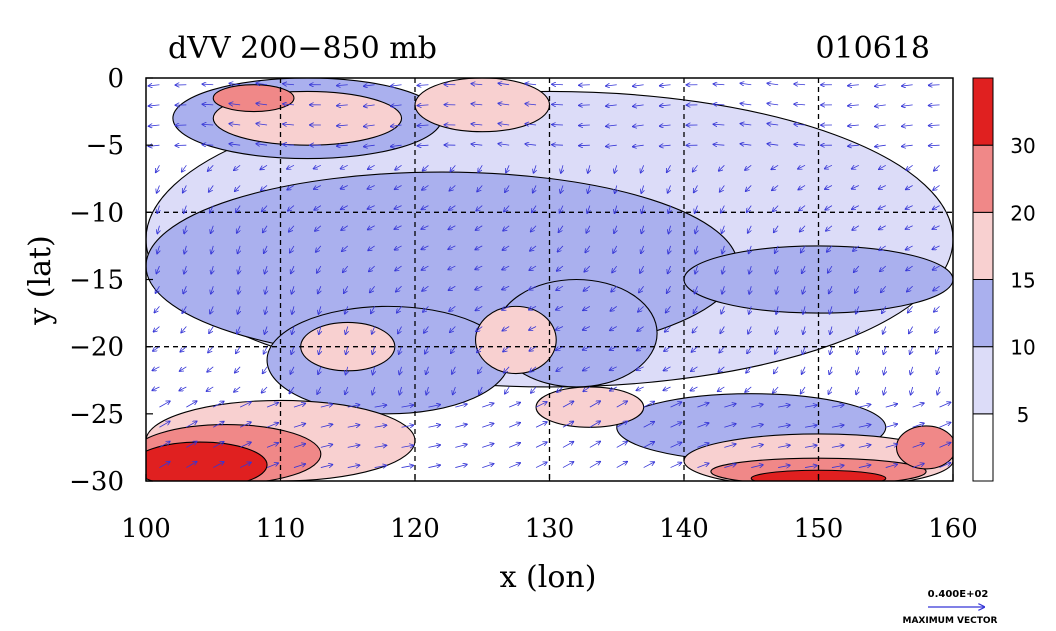 The height and width of the screenshot is (631, 1056). Describe the element at coordinates (949, 607) in the screenshot. I see `reference-vector-legend: 0.400E+02 MAXIMUM VECTOR` at that location.